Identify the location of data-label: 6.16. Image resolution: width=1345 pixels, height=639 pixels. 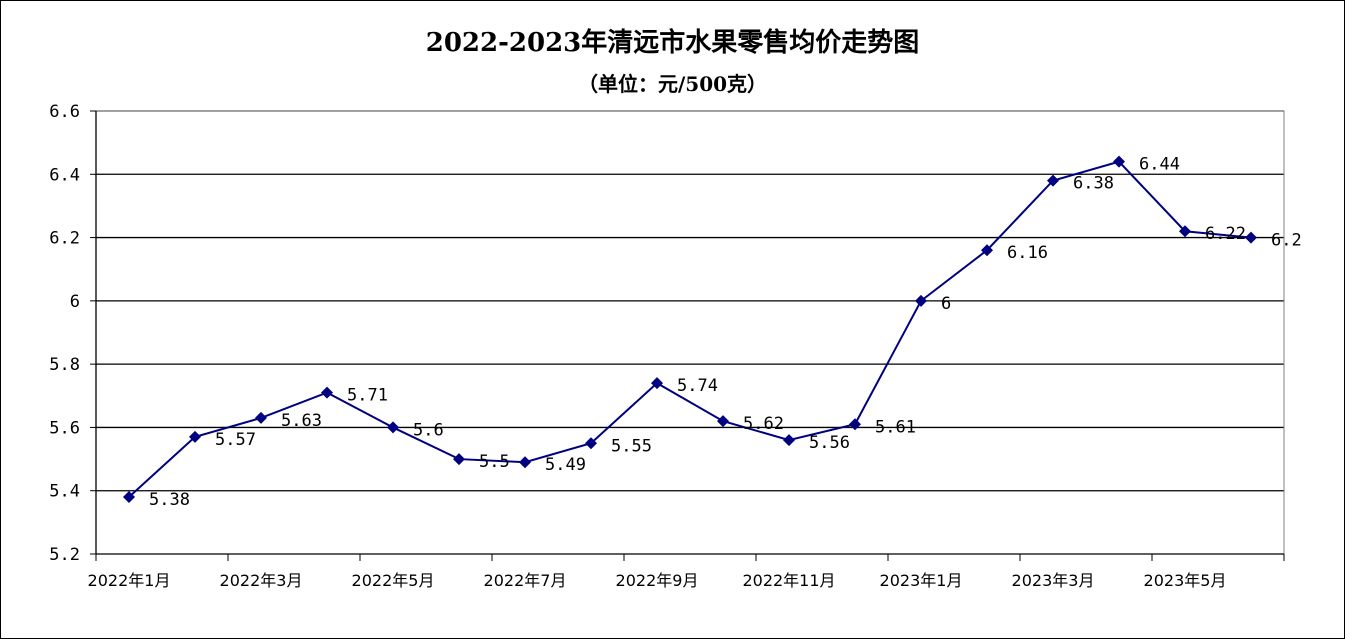
(1027, 253).